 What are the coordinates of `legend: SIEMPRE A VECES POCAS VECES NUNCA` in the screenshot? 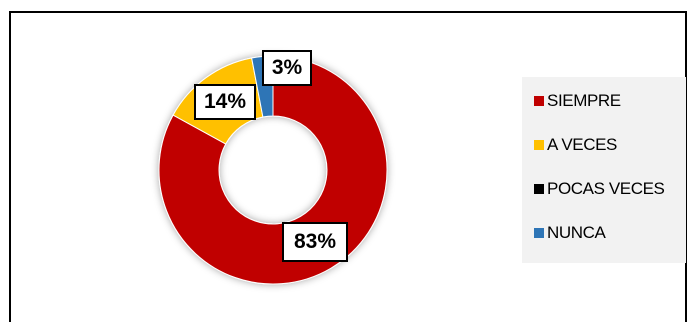 It's located at (604, 170).